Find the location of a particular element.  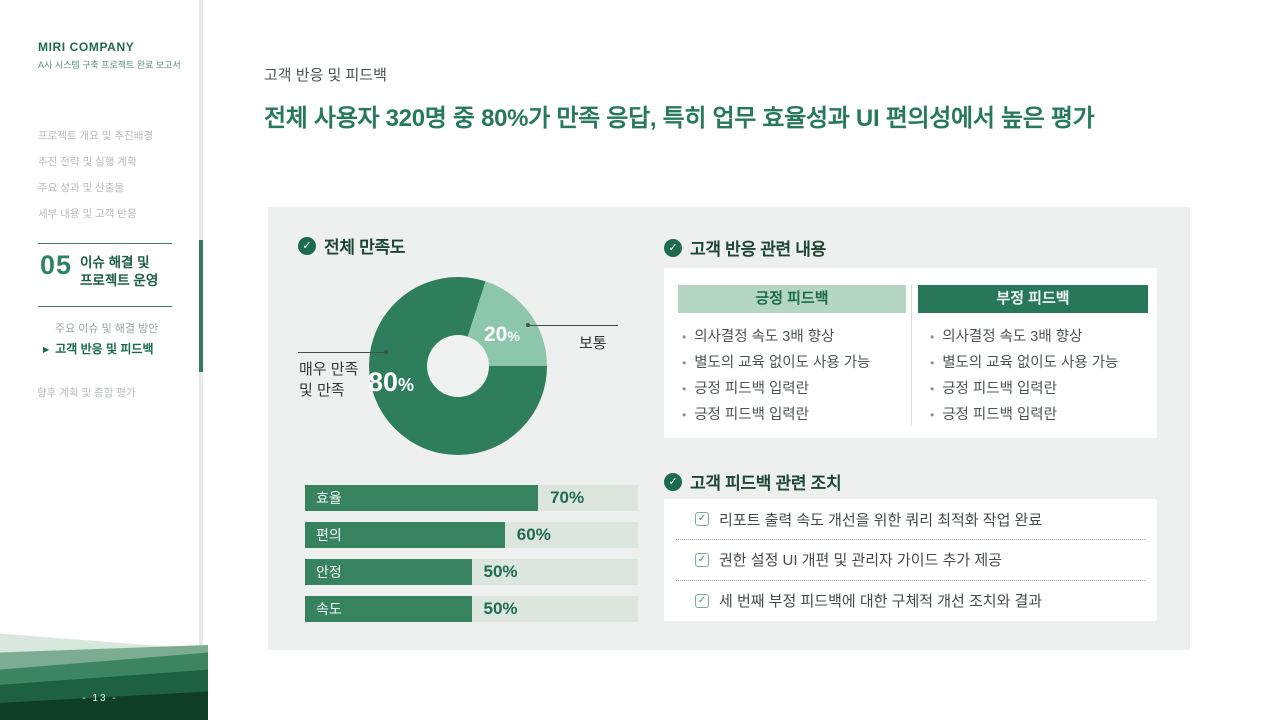

donut-80-unit: % is located at coordinates (406, 385).